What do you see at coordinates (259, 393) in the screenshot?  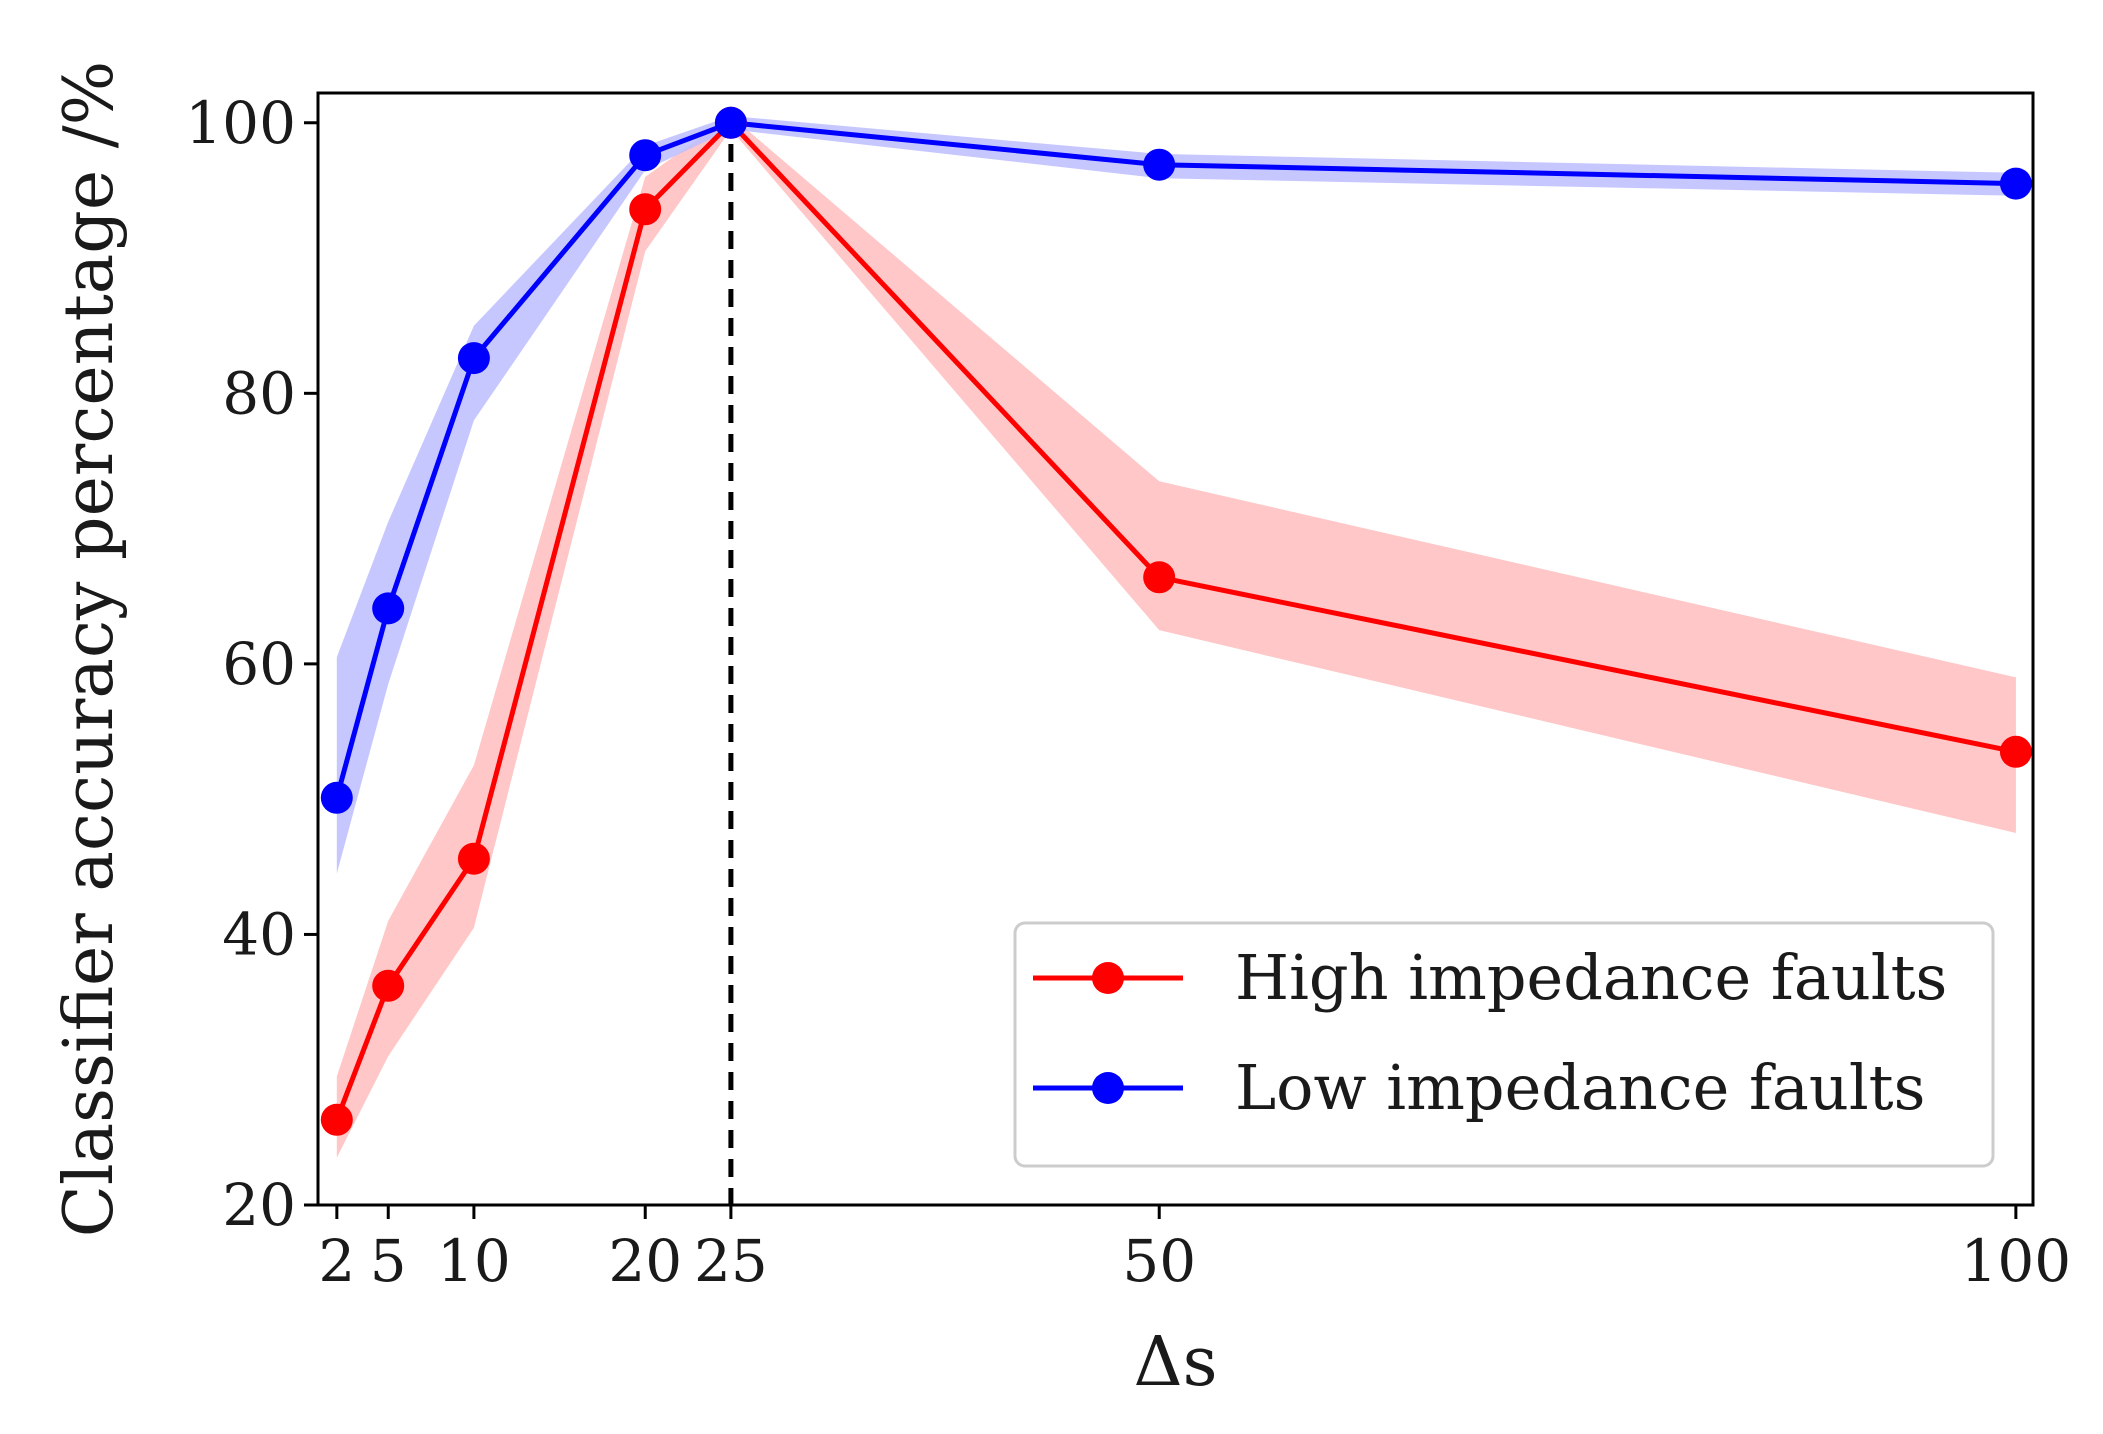 I see `y-tick-label-80: 80` at bounding box center [259, 393].